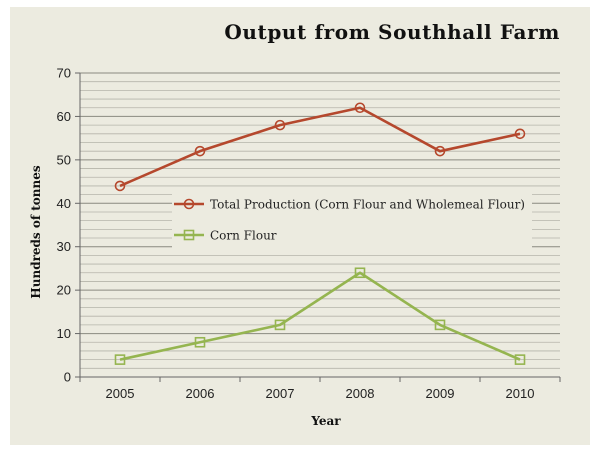  What do you see at coordinates (64, 246) in the screenshot?
I see `y-tick-label: 30` at bounding box center [64, 246].